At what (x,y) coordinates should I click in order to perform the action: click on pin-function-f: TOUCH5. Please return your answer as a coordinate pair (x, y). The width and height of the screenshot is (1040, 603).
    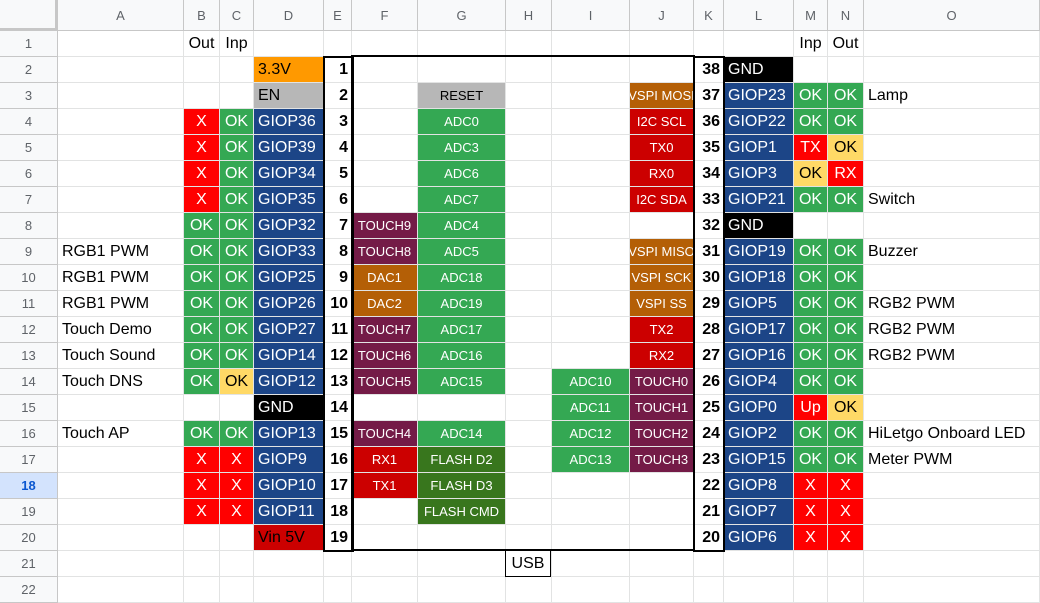
    Looking at the image, I should click on (385, 382).